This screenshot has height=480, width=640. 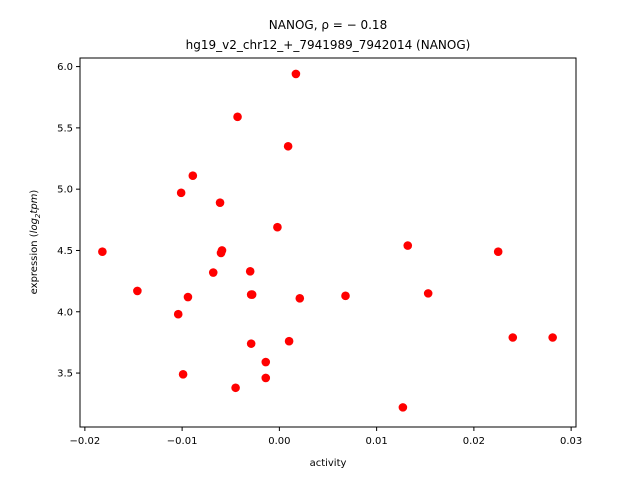 What do you see at coordinates (68, 221) in the screenshot?
I see `y-axis-ticks: 3.5 4.0 4.5 5.0 5.5 6.0` at bounding box center [68, 221].